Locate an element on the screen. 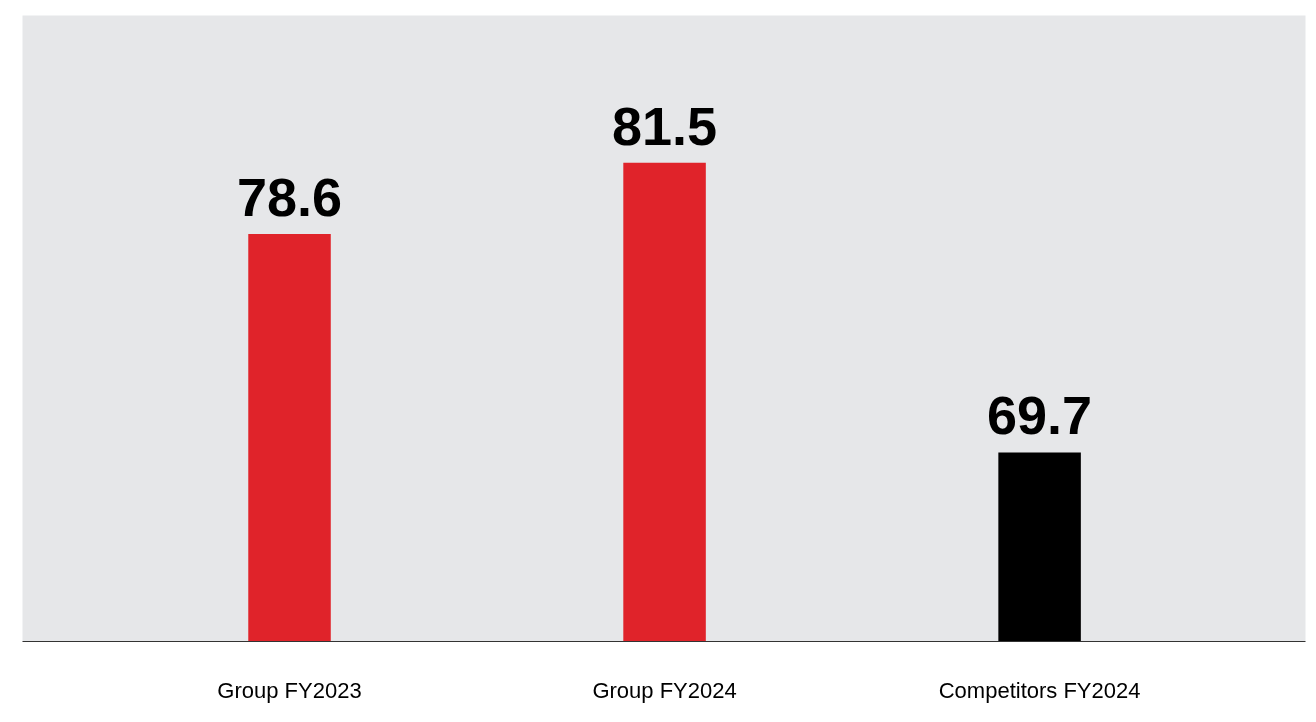  data-label: 69.7 is located at coordinates (1040, 415).